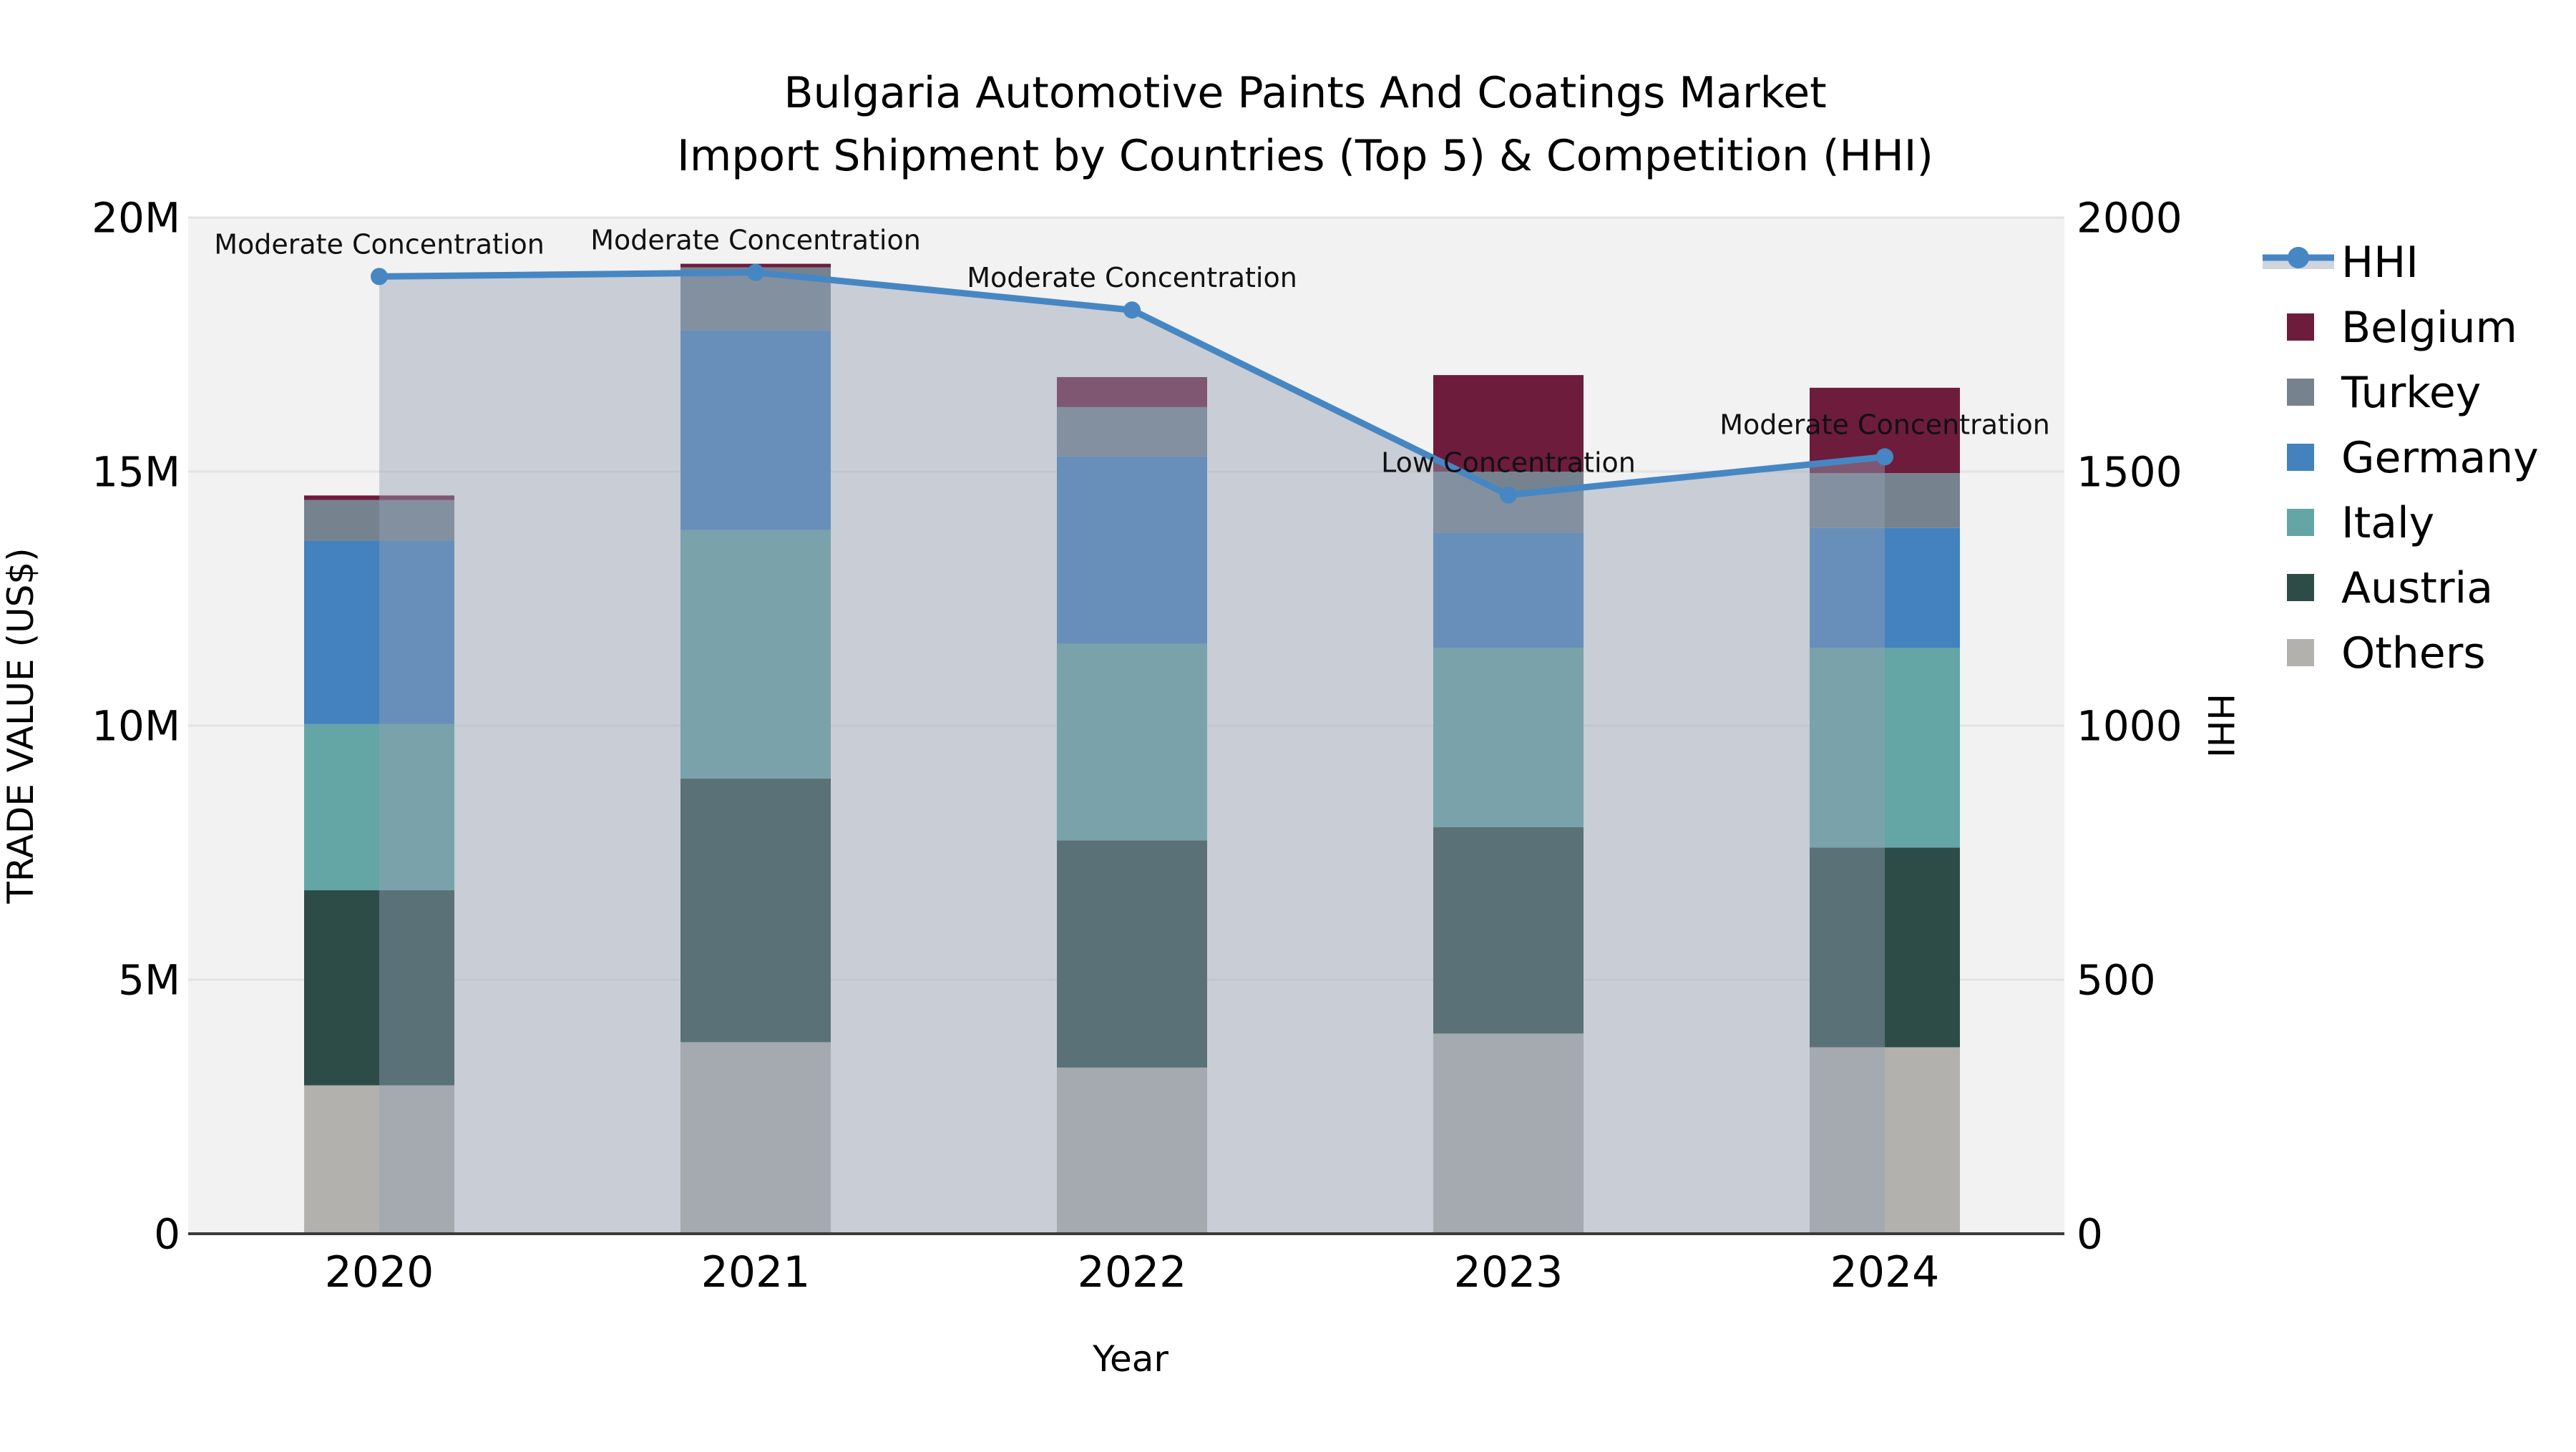 Image resolution: width=2576 pixels, height=1452 pixels. What do you see at coordinates (1508, 463) in the screenshot?
I see `annotation-2023: Low Concentration` at bounding box center [1508, 463].